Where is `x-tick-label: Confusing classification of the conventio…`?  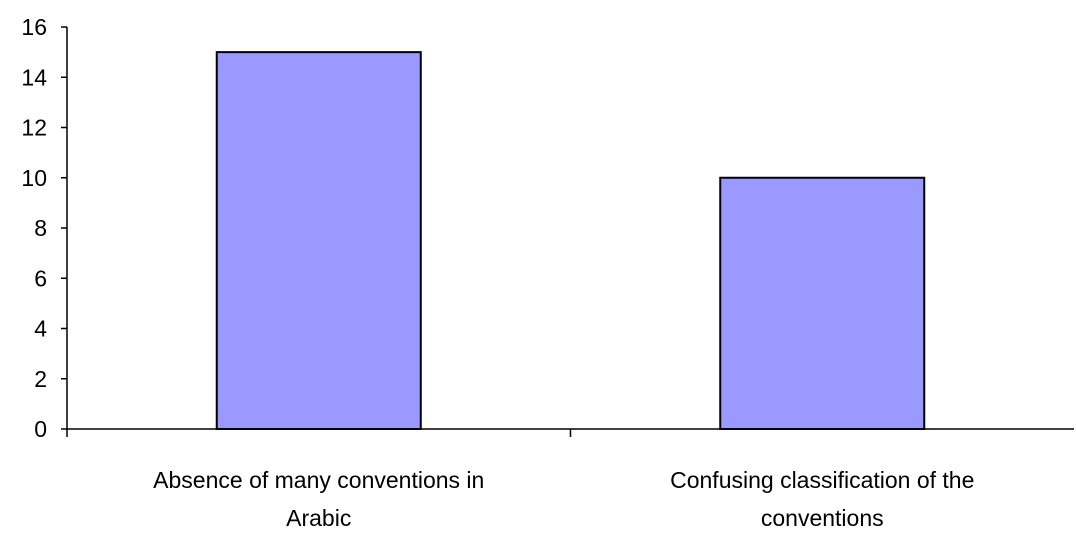 x-tick-label: Confusing classification of the conventio… is located at coordinates (822, 499).